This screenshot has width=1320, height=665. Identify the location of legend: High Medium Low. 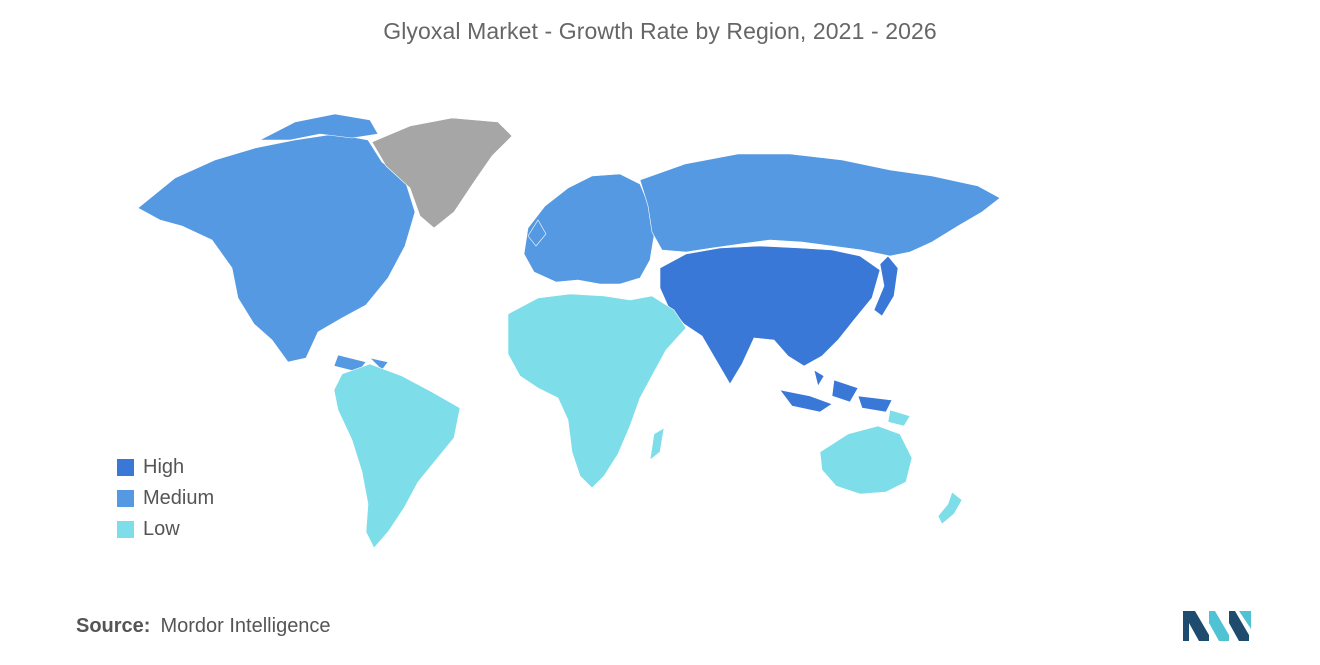
(165, 498).